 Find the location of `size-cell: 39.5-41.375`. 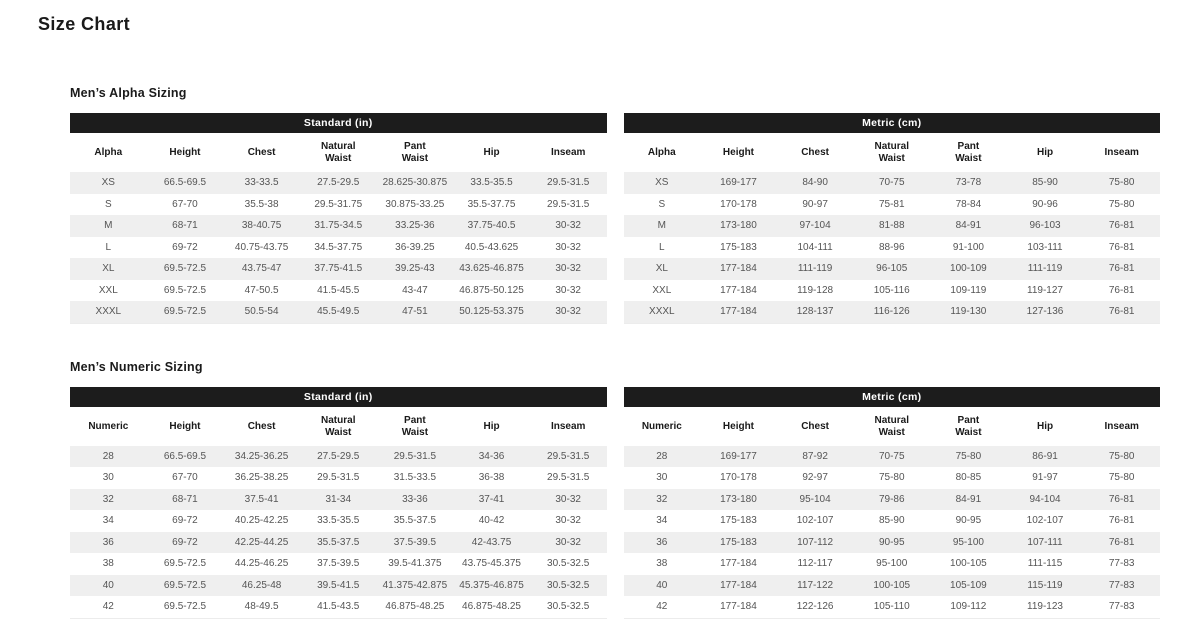

size-cell: 39.5-41.375 is located at coordinates (415, 563).